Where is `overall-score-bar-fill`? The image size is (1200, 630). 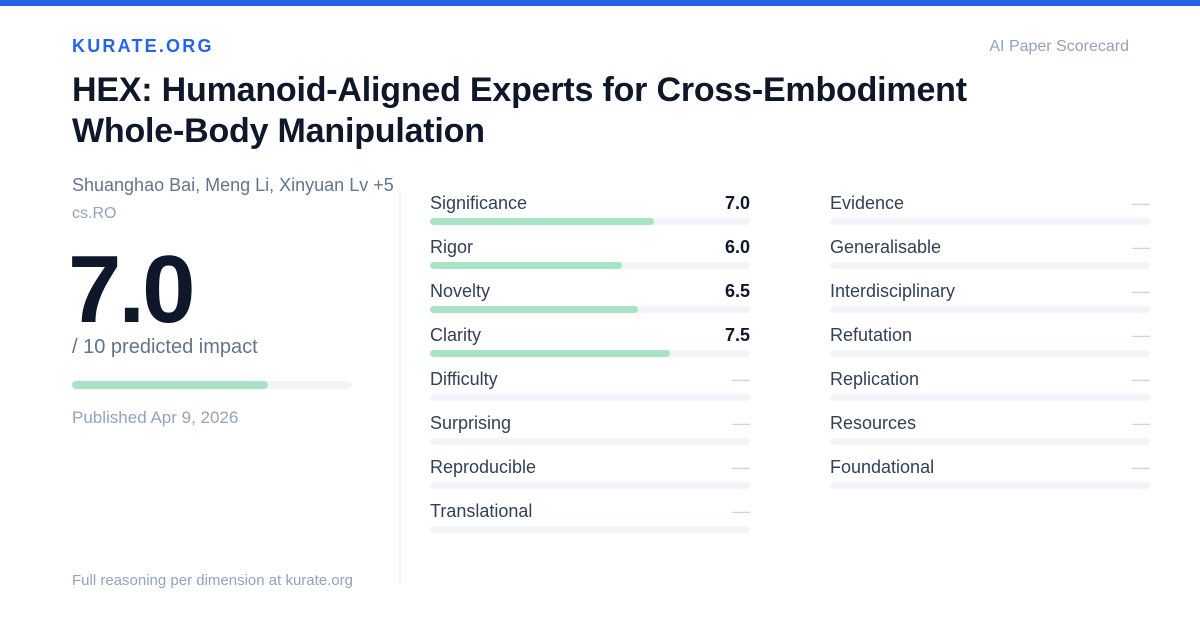
overall-score-bar-fill is located at coordinates (170, 385).